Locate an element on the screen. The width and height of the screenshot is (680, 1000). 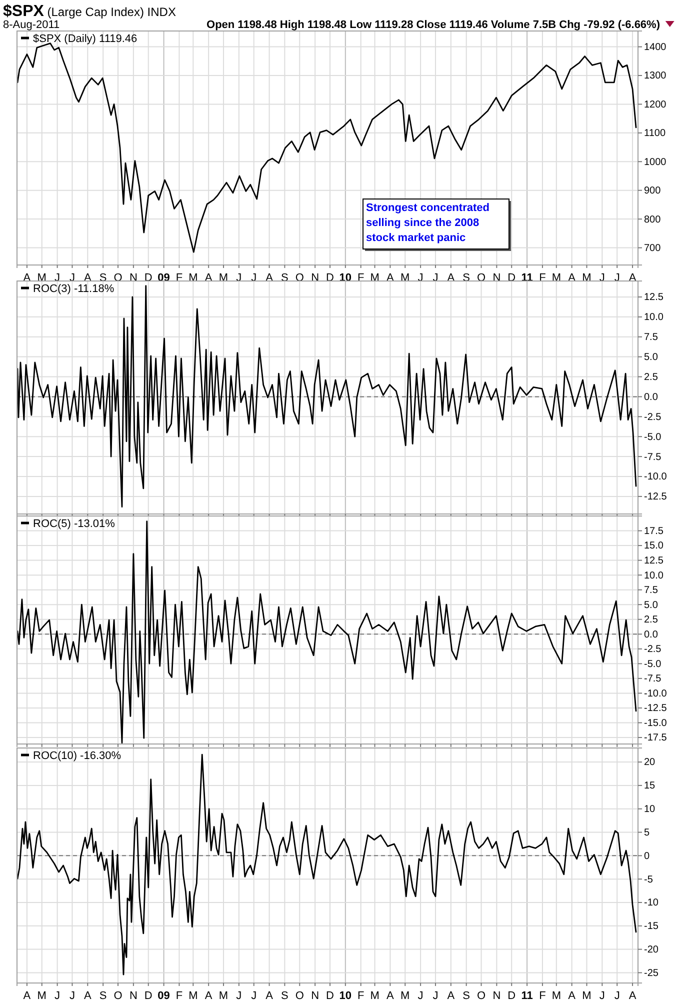
y-tick-label: 15 is located at coordinates (650, 786).